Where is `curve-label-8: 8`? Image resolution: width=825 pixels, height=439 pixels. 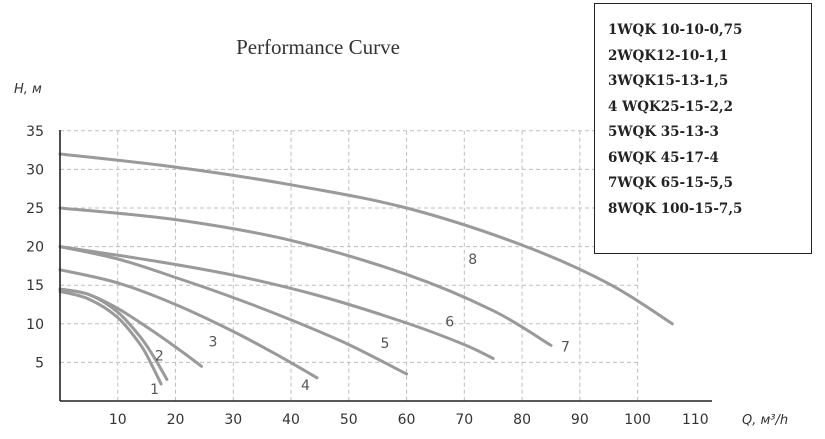
curve-label-8: 8 is located at coordinates (472, 260).